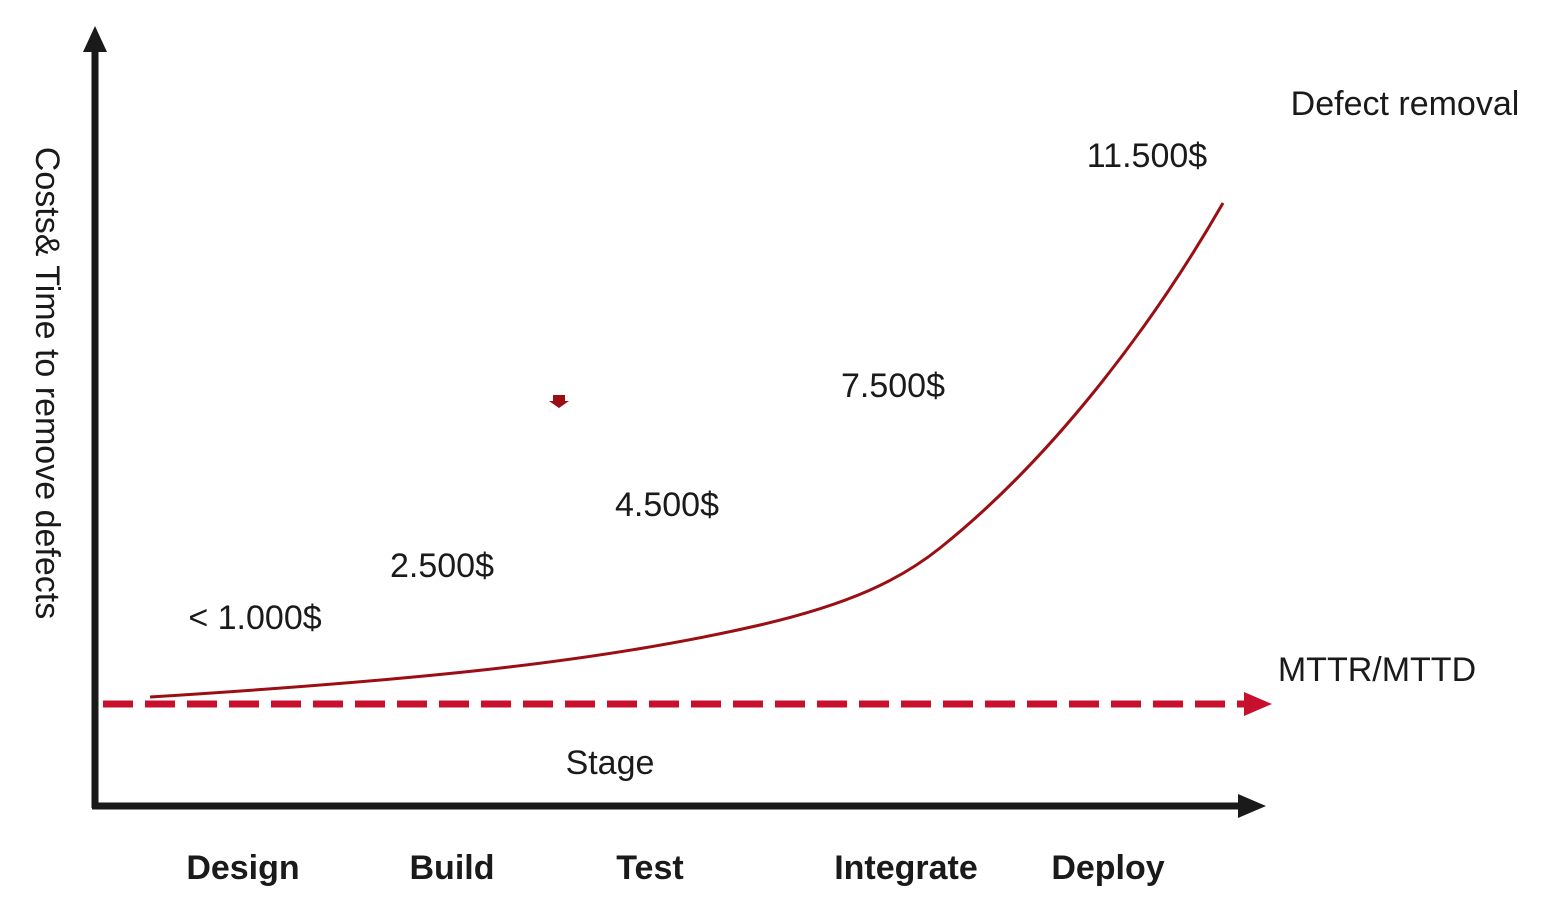  Describe the element at coordinates (242, 868) in the screenshot. I see `stage-label: Design` at that location.